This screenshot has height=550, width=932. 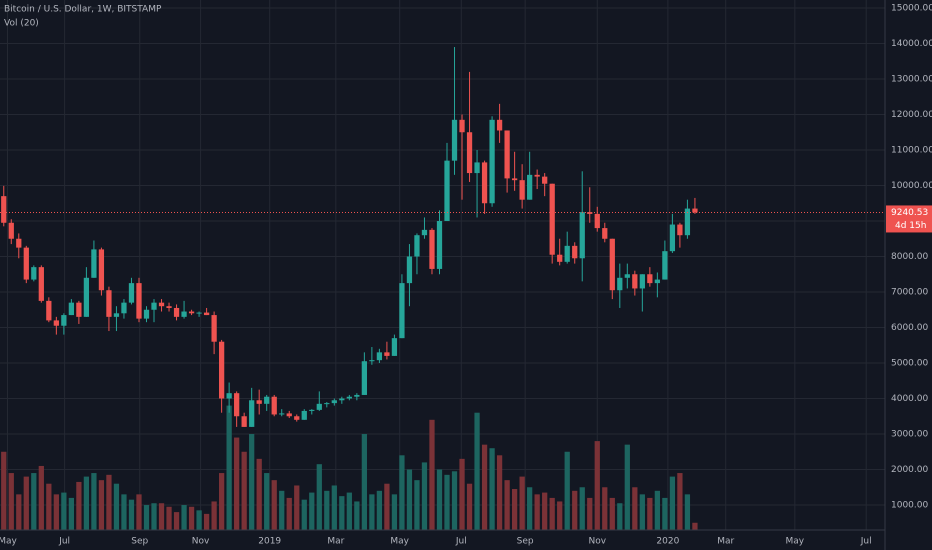 I want to click on y-tick-label: 8000.00, so click(x=909, y=257).